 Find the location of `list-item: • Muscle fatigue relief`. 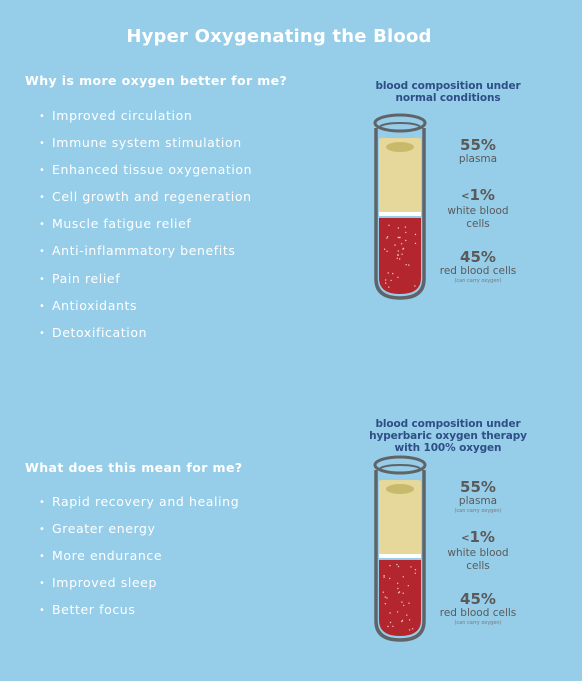

list-item: • Muscle fatigue relief is located at coordinates (115, 224).